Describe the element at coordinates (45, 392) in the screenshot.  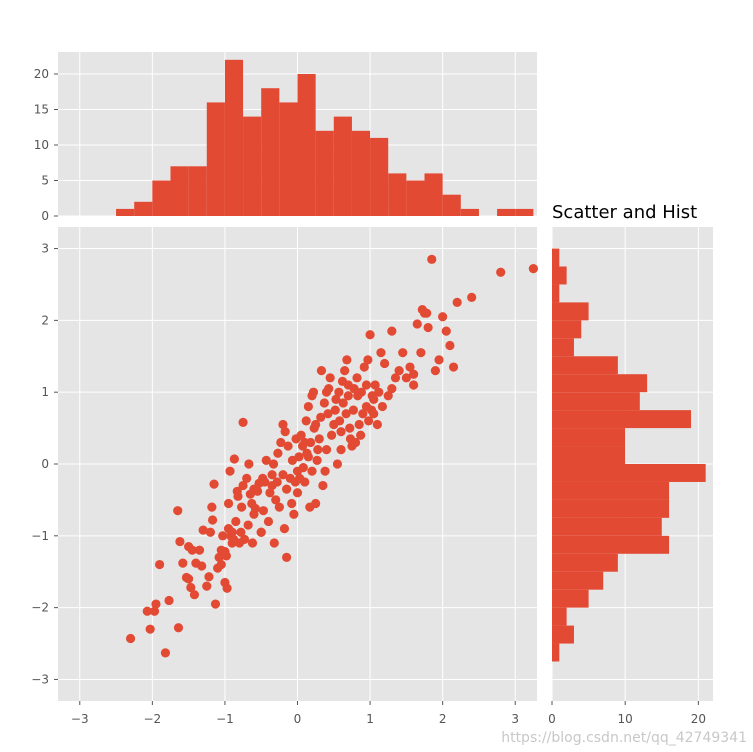
I see `scatter-y-tick-label: 1` at that location.